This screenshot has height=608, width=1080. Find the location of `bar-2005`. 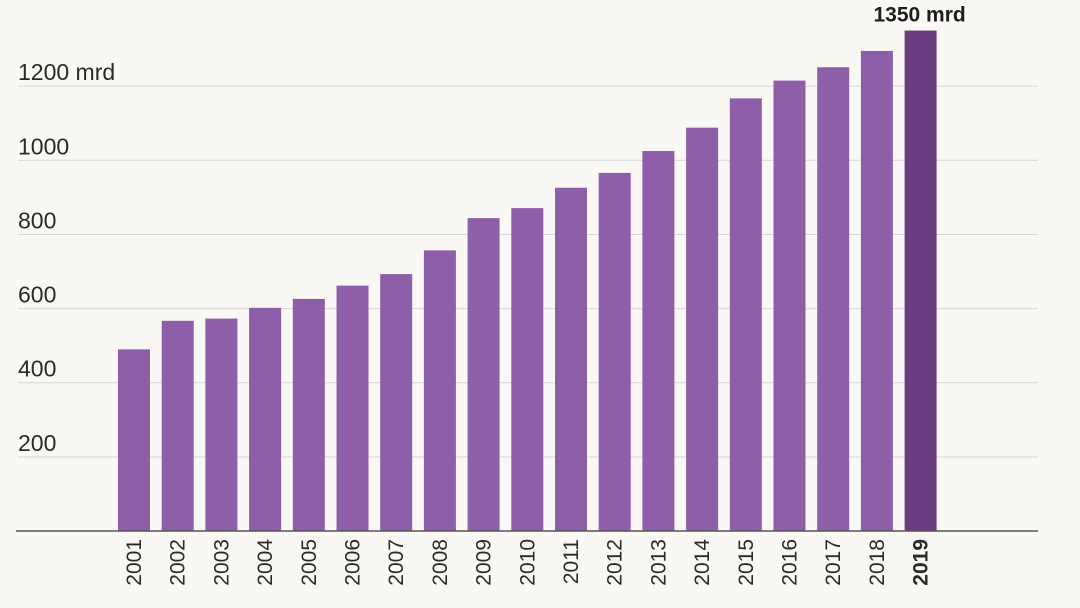

bar-2005 is located at coordinates (308, 414).